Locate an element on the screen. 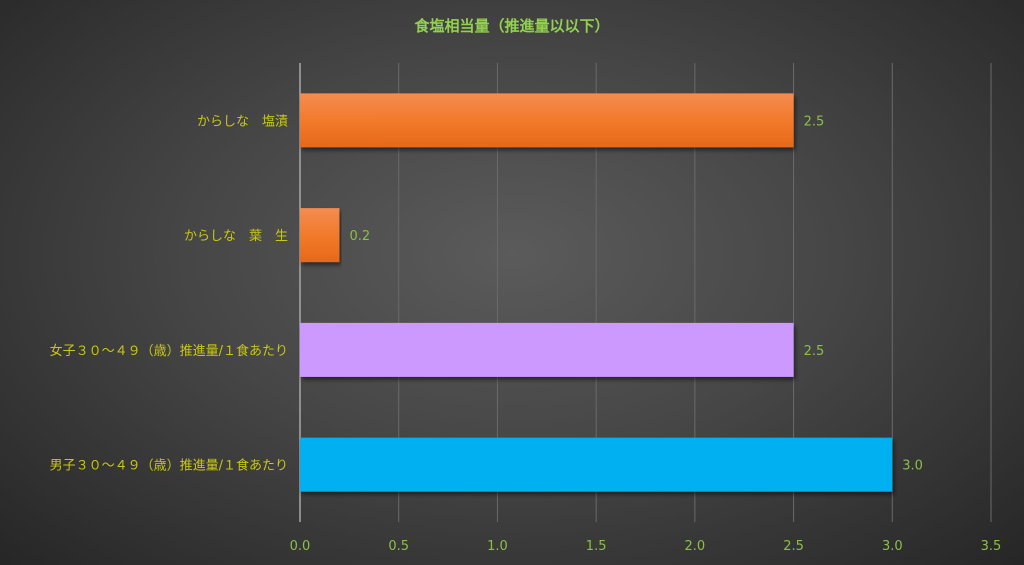  x-tick-label: 0.0 is located at coordinates (300, 546).